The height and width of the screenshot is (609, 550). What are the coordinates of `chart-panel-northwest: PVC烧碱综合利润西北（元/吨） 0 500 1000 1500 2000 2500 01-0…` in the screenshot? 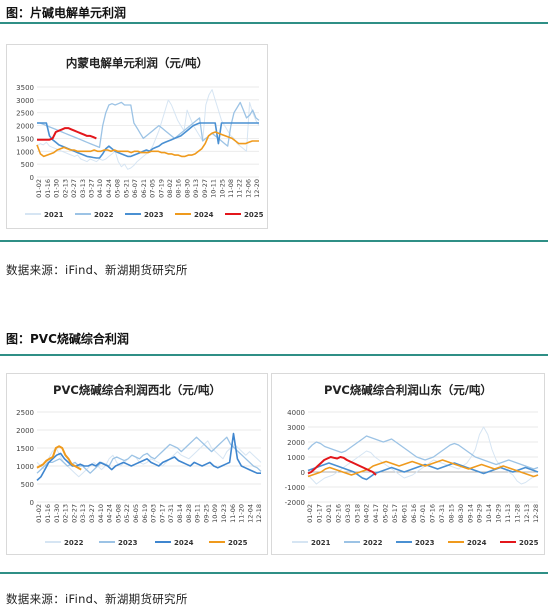 It's located at (137, 464).